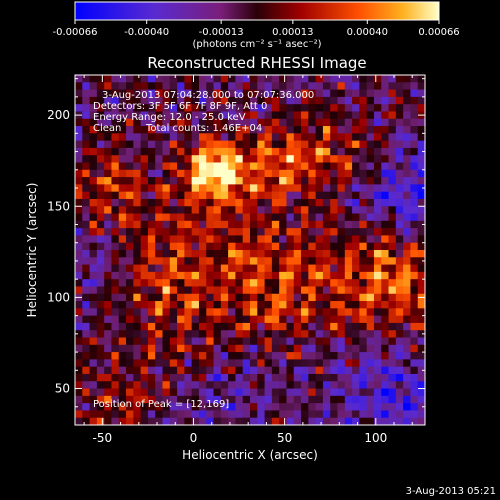 The height and width of the screenshot is (500, 500). I want to click on y-tick-label: 150, so click(58, 206).